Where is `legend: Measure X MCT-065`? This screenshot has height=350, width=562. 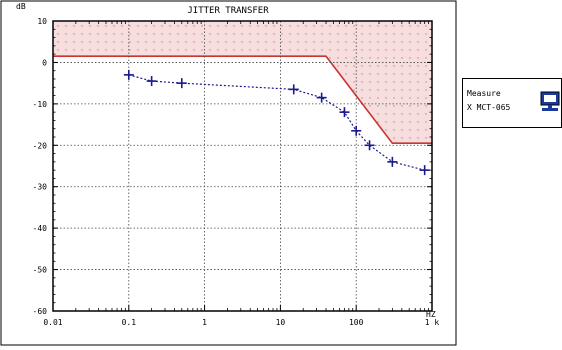
legend: Measure X MCT-065 is located at coordinates (512, 103).